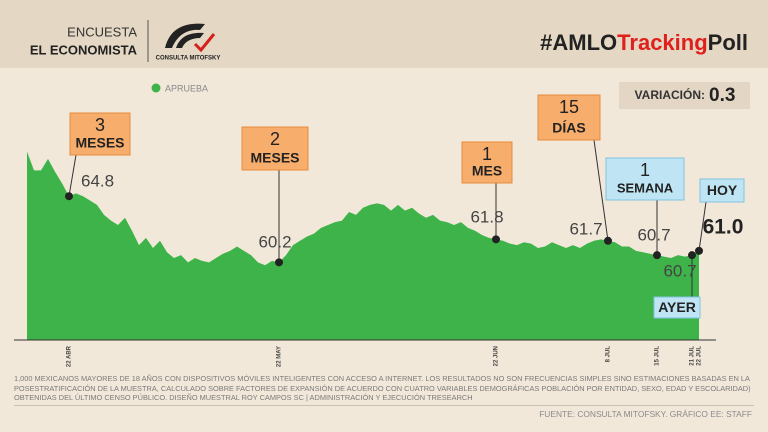  I want to click on value-label: 61.8, so click(486, 216).